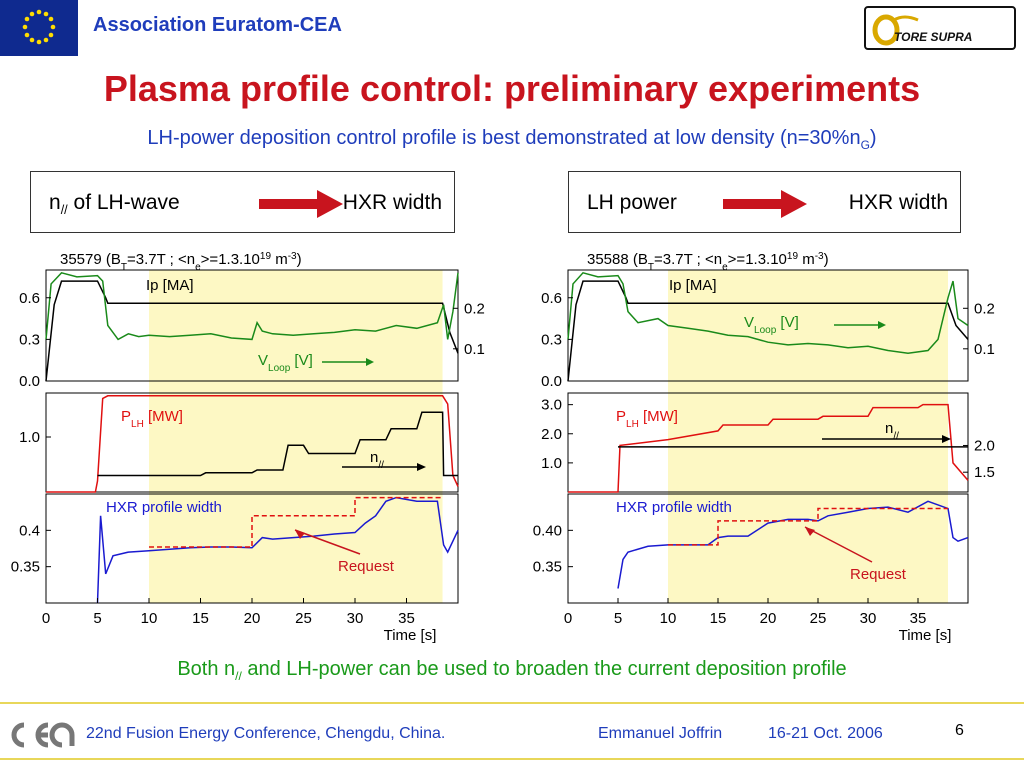 This screenshot has height=768, width=1024. I want to click on box-left-label: n// of LH-wave, so click(114, 204).